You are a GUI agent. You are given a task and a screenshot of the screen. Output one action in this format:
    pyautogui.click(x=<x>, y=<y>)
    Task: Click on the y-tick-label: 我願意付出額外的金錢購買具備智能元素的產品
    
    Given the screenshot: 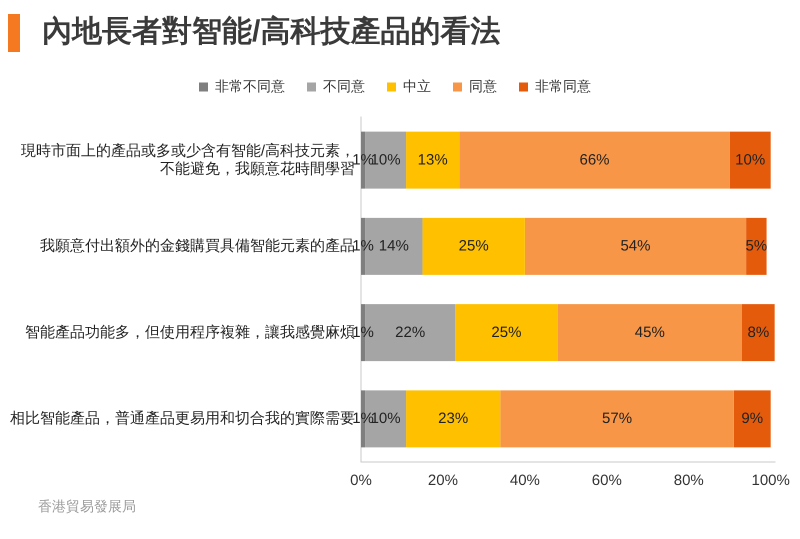 What is the action you would take?
    pyautogui.click(x=197, y=246)
    